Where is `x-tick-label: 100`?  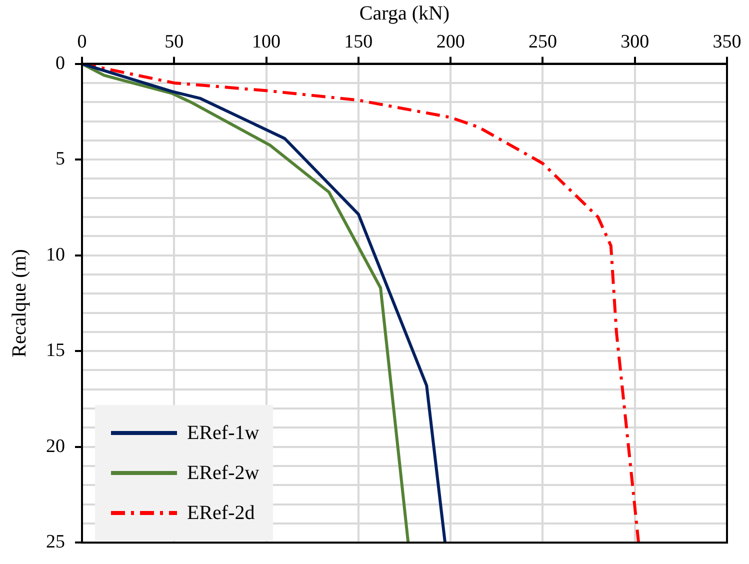 x-tick-label: 100 is located at coordinates (266, 41).